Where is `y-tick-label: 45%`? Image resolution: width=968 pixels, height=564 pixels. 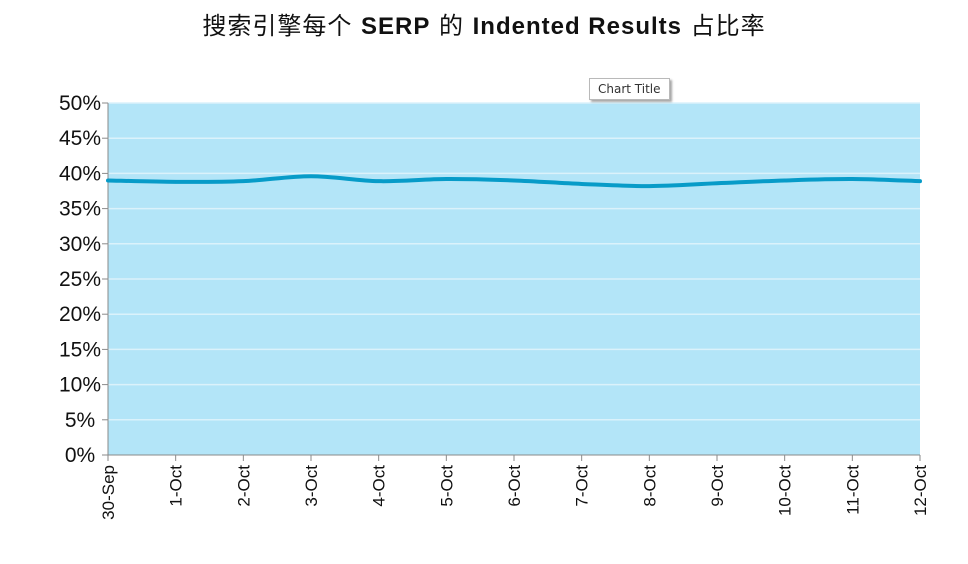
y-tick-label: 45% is located at coordinates (80, 138).